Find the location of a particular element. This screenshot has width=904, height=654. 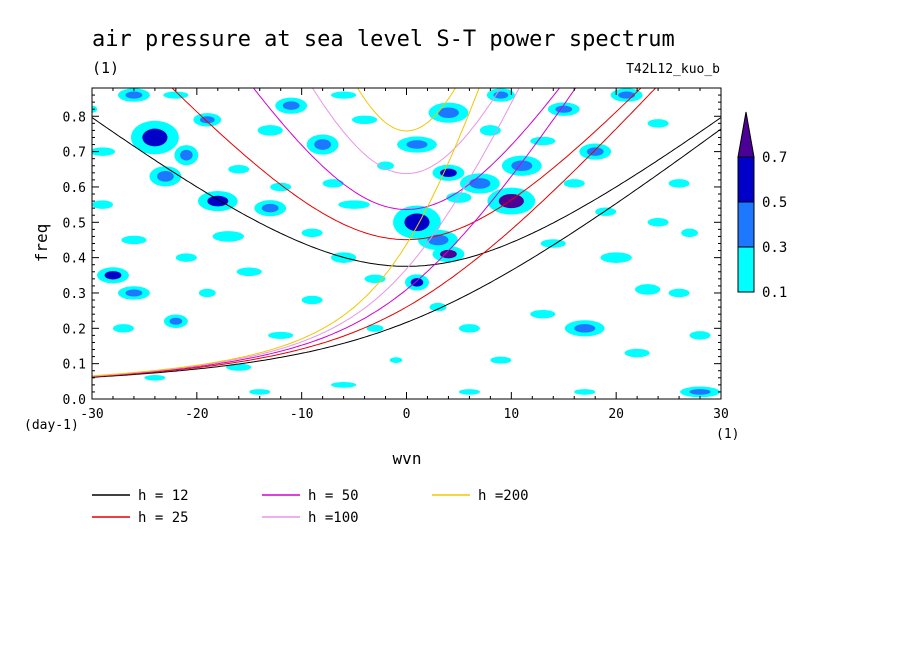

y-tick-label: 0.4 is located at coordinates (75, 259).